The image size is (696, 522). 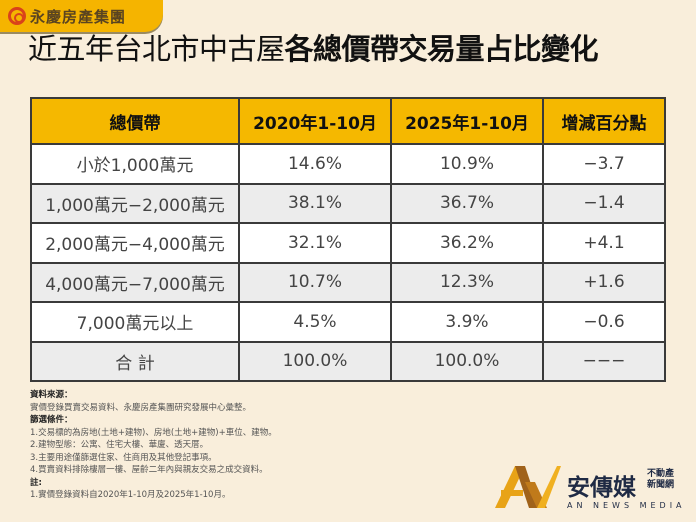 I want to click on table-cell: +4.1, so click(x=604, y=243).